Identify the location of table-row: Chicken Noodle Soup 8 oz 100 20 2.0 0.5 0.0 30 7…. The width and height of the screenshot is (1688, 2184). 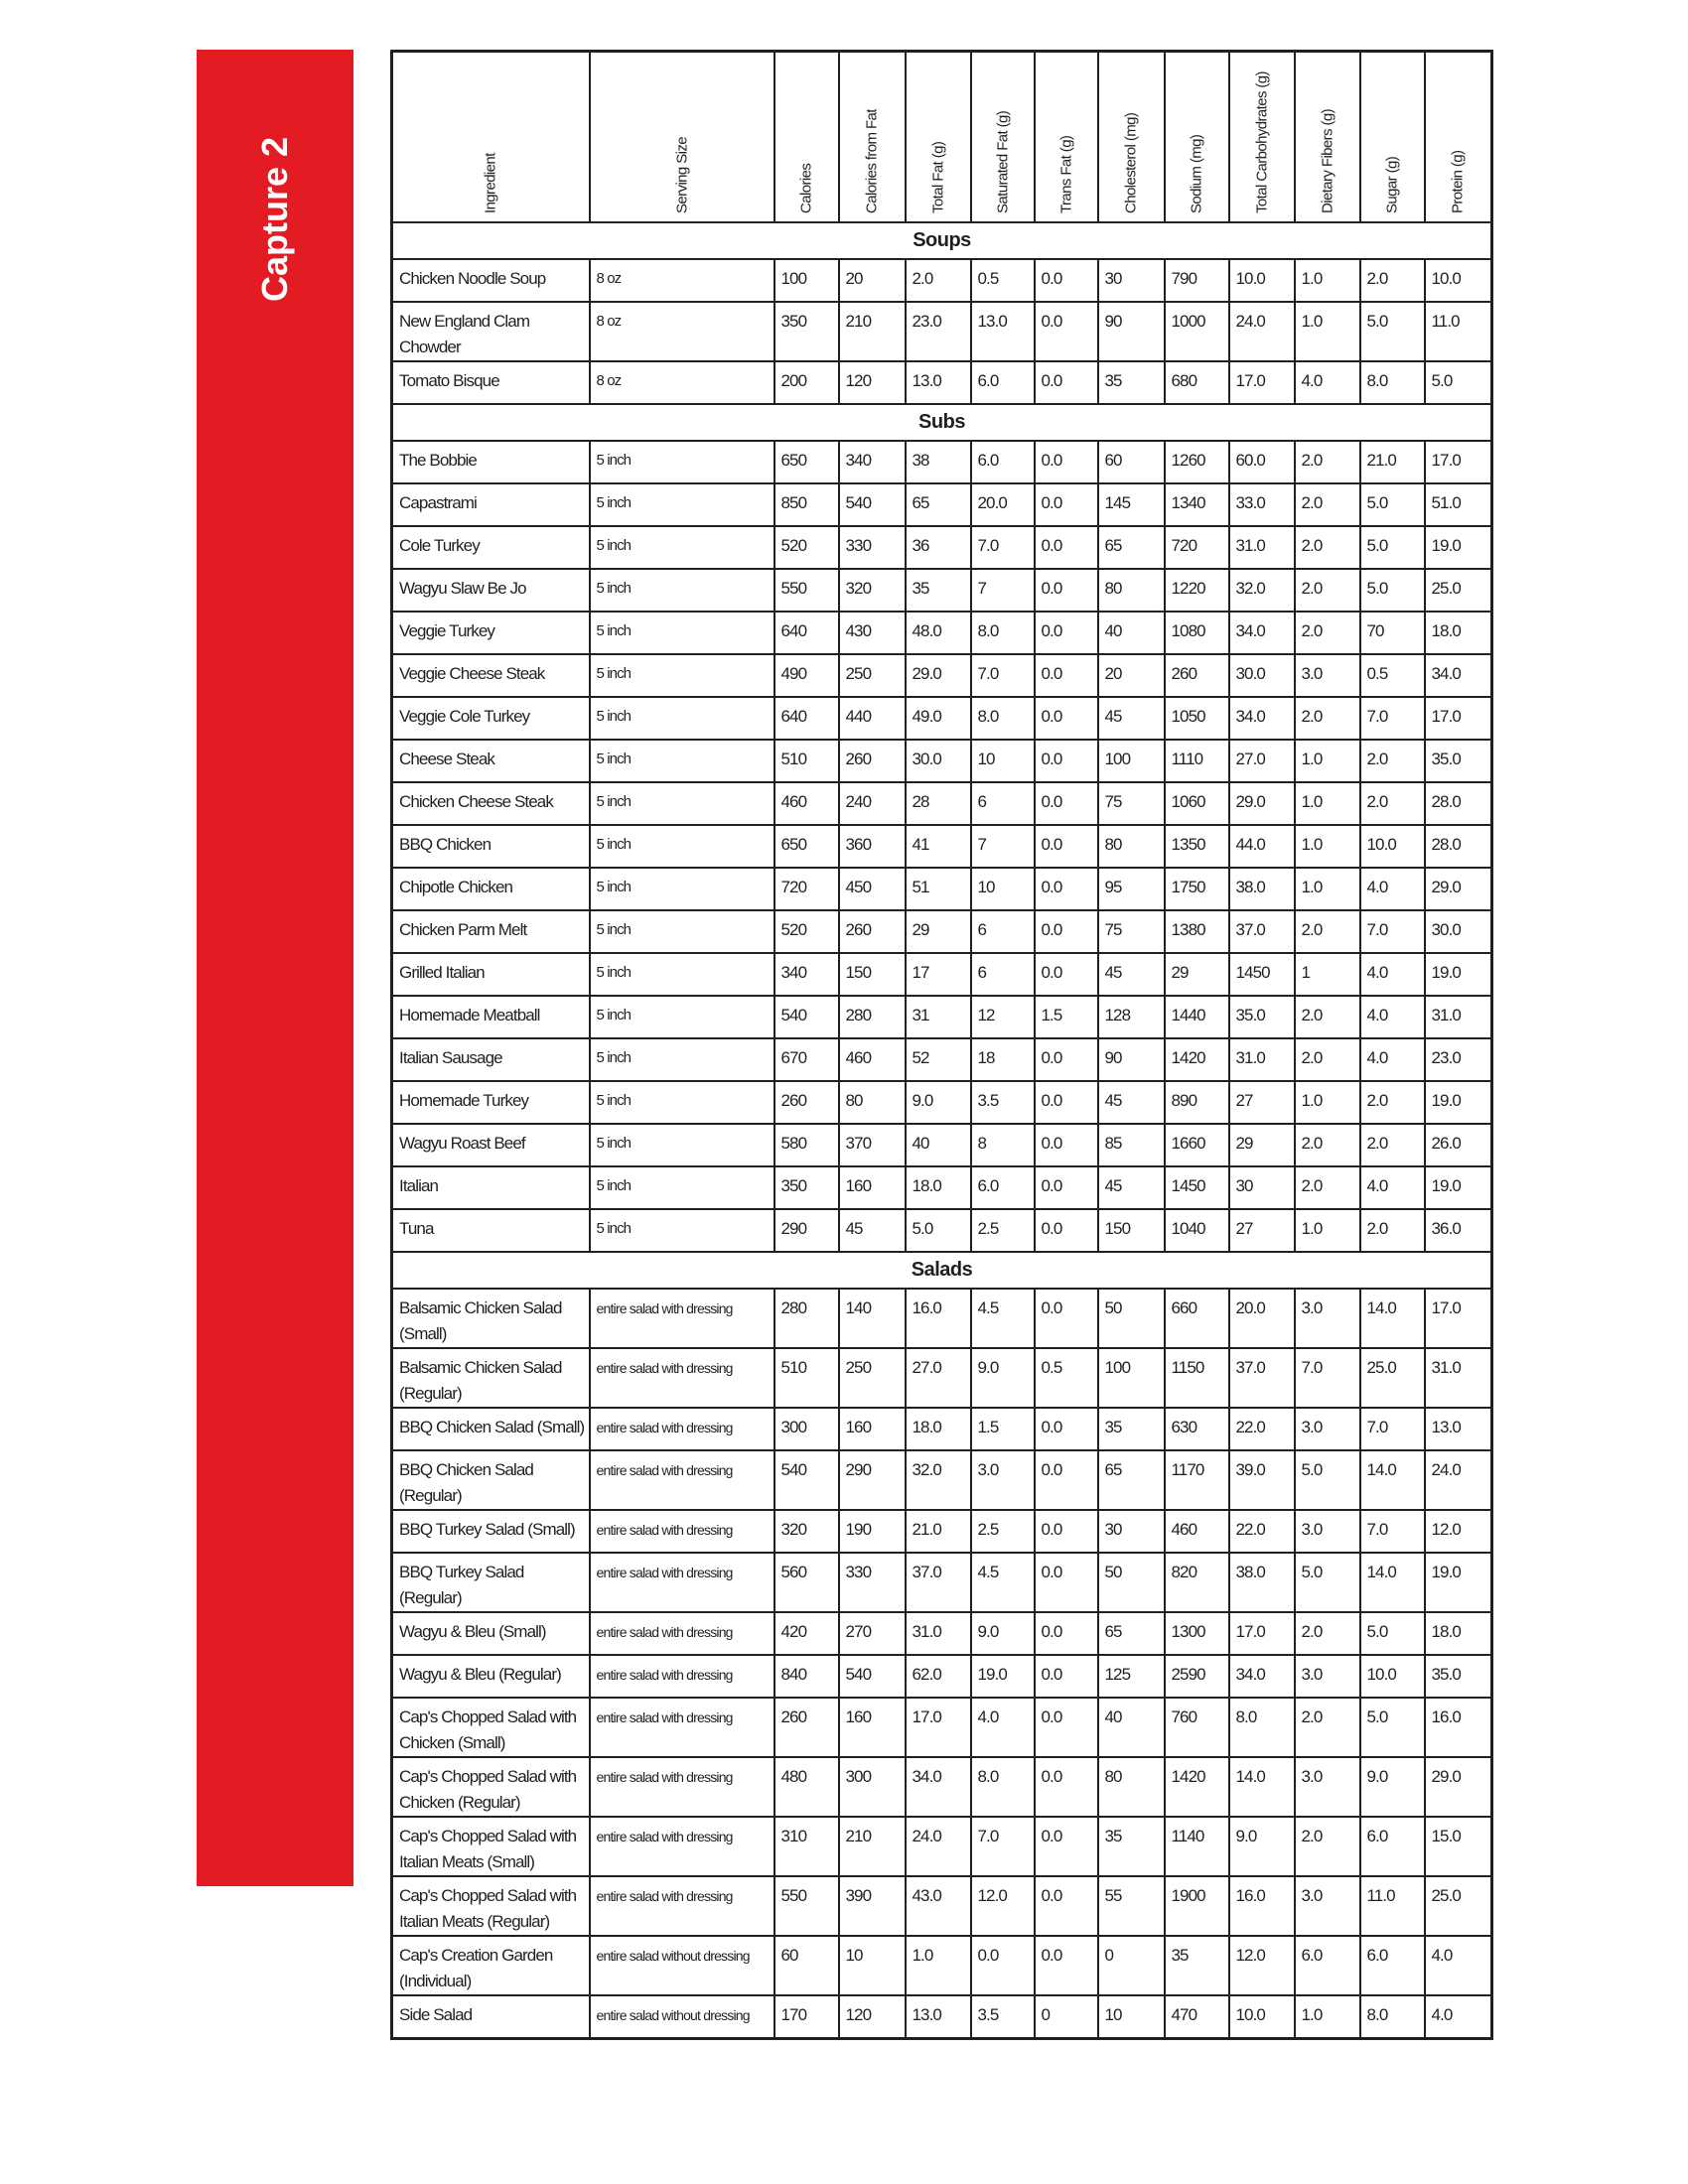
(941, 280).